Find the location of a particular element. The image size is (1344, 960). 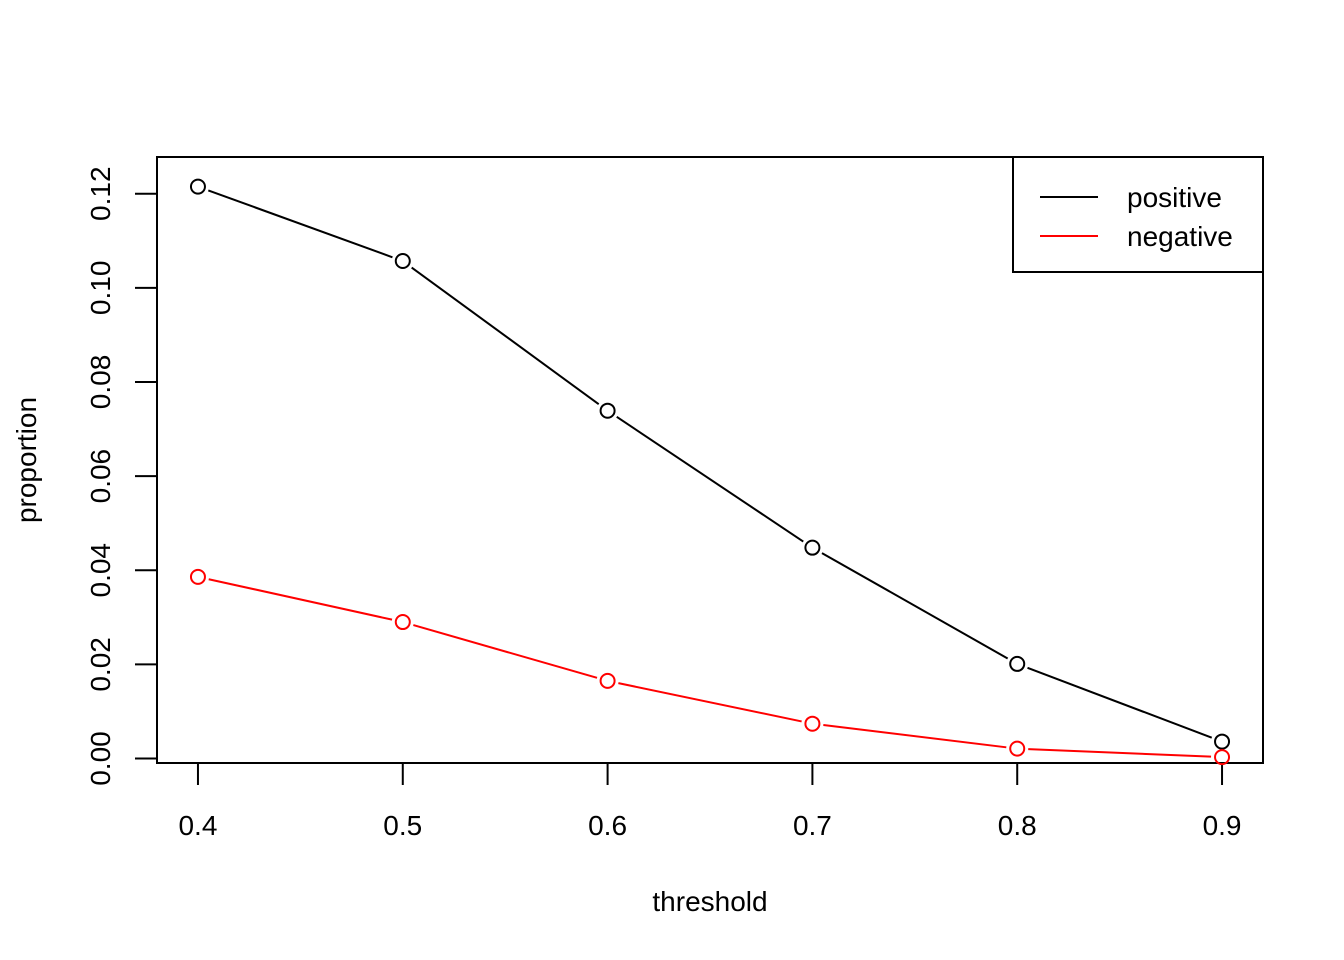

y-tick-label: 0.06 is located at coordinates (100, 476).